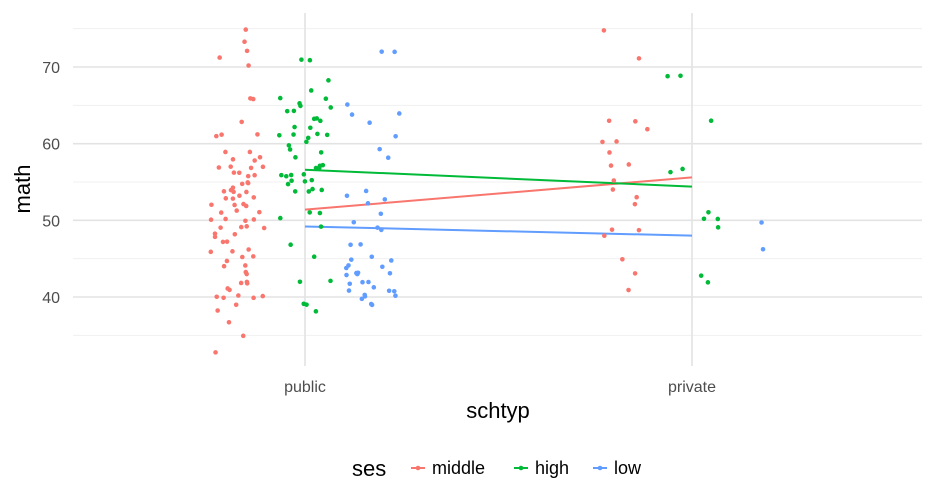  What do you see at coordinates (498, 231) in the screenshot?
I see `fit-line-low` at bounding box center [498, 231].